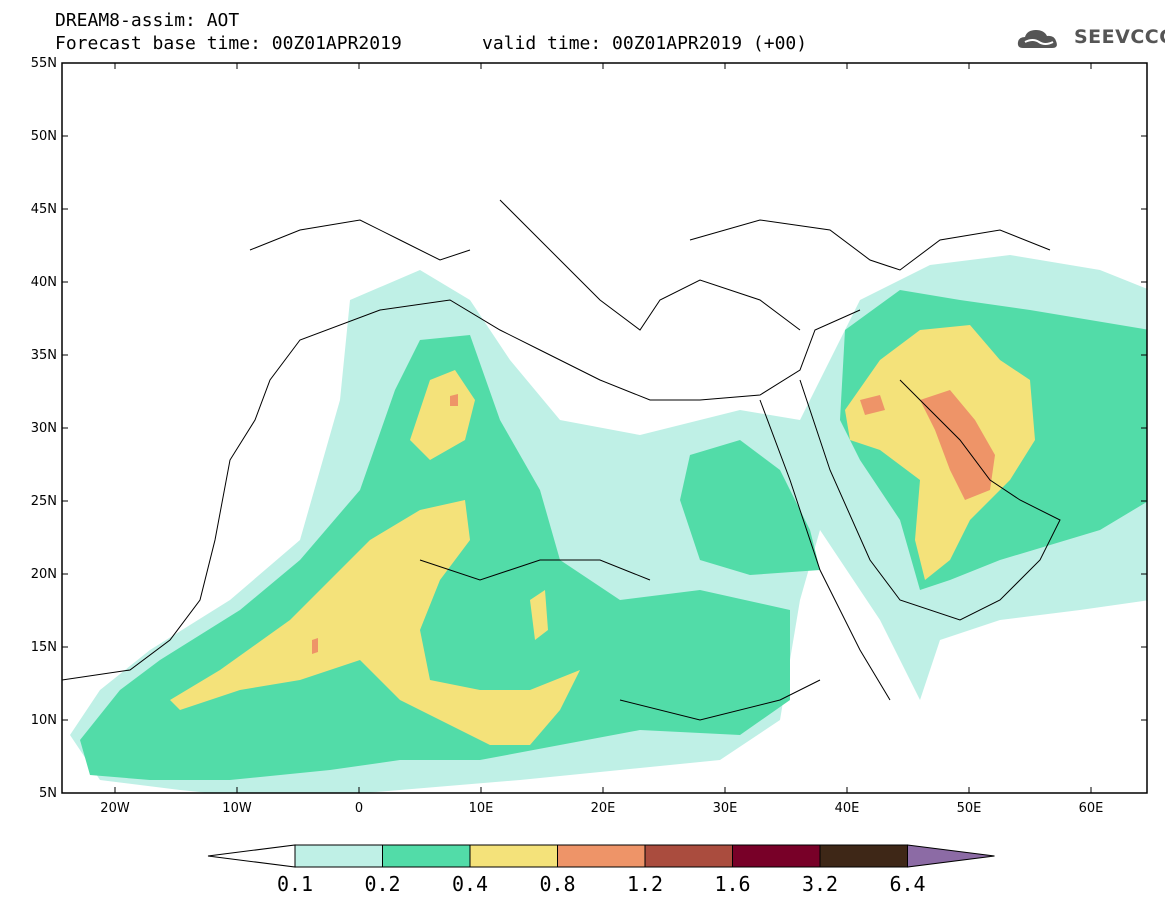 This screenshot has width=1165, height=905. Describe the element at coordinates (1091, 808) in the screenshot. I see `longitude-label: 60E` at that location.